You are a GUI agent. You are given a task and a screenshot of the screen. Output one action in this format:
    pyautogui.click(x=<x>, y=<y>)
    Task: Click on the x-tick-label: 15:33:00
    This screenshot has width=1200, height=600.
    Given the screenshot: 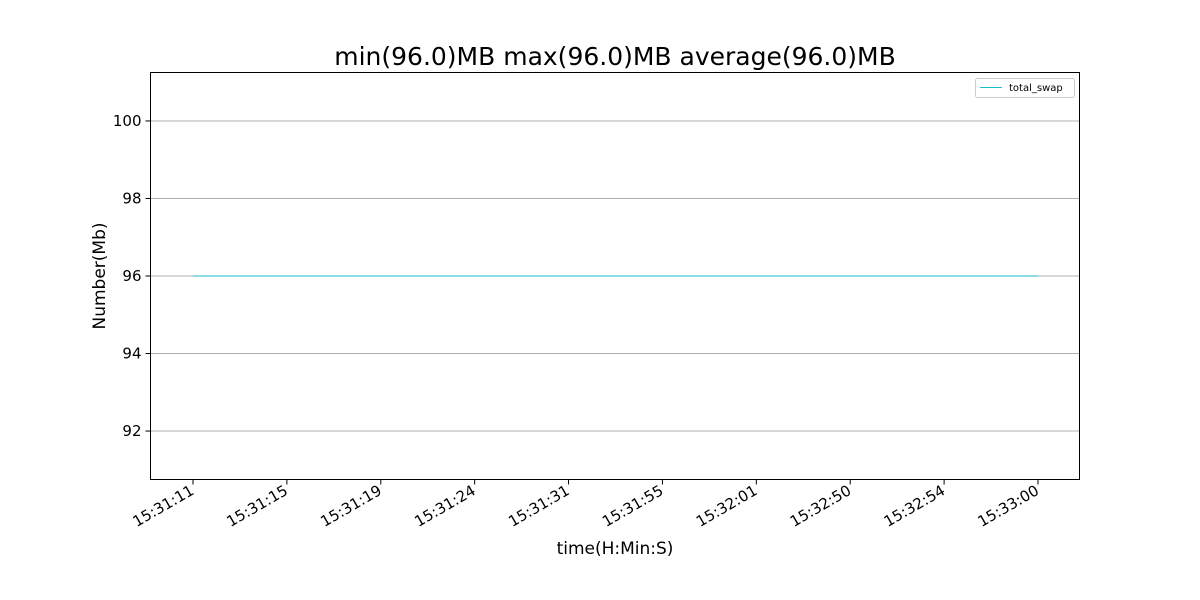 What is the action you would take?
    pyautogui.click(x=1008, y=505)
    